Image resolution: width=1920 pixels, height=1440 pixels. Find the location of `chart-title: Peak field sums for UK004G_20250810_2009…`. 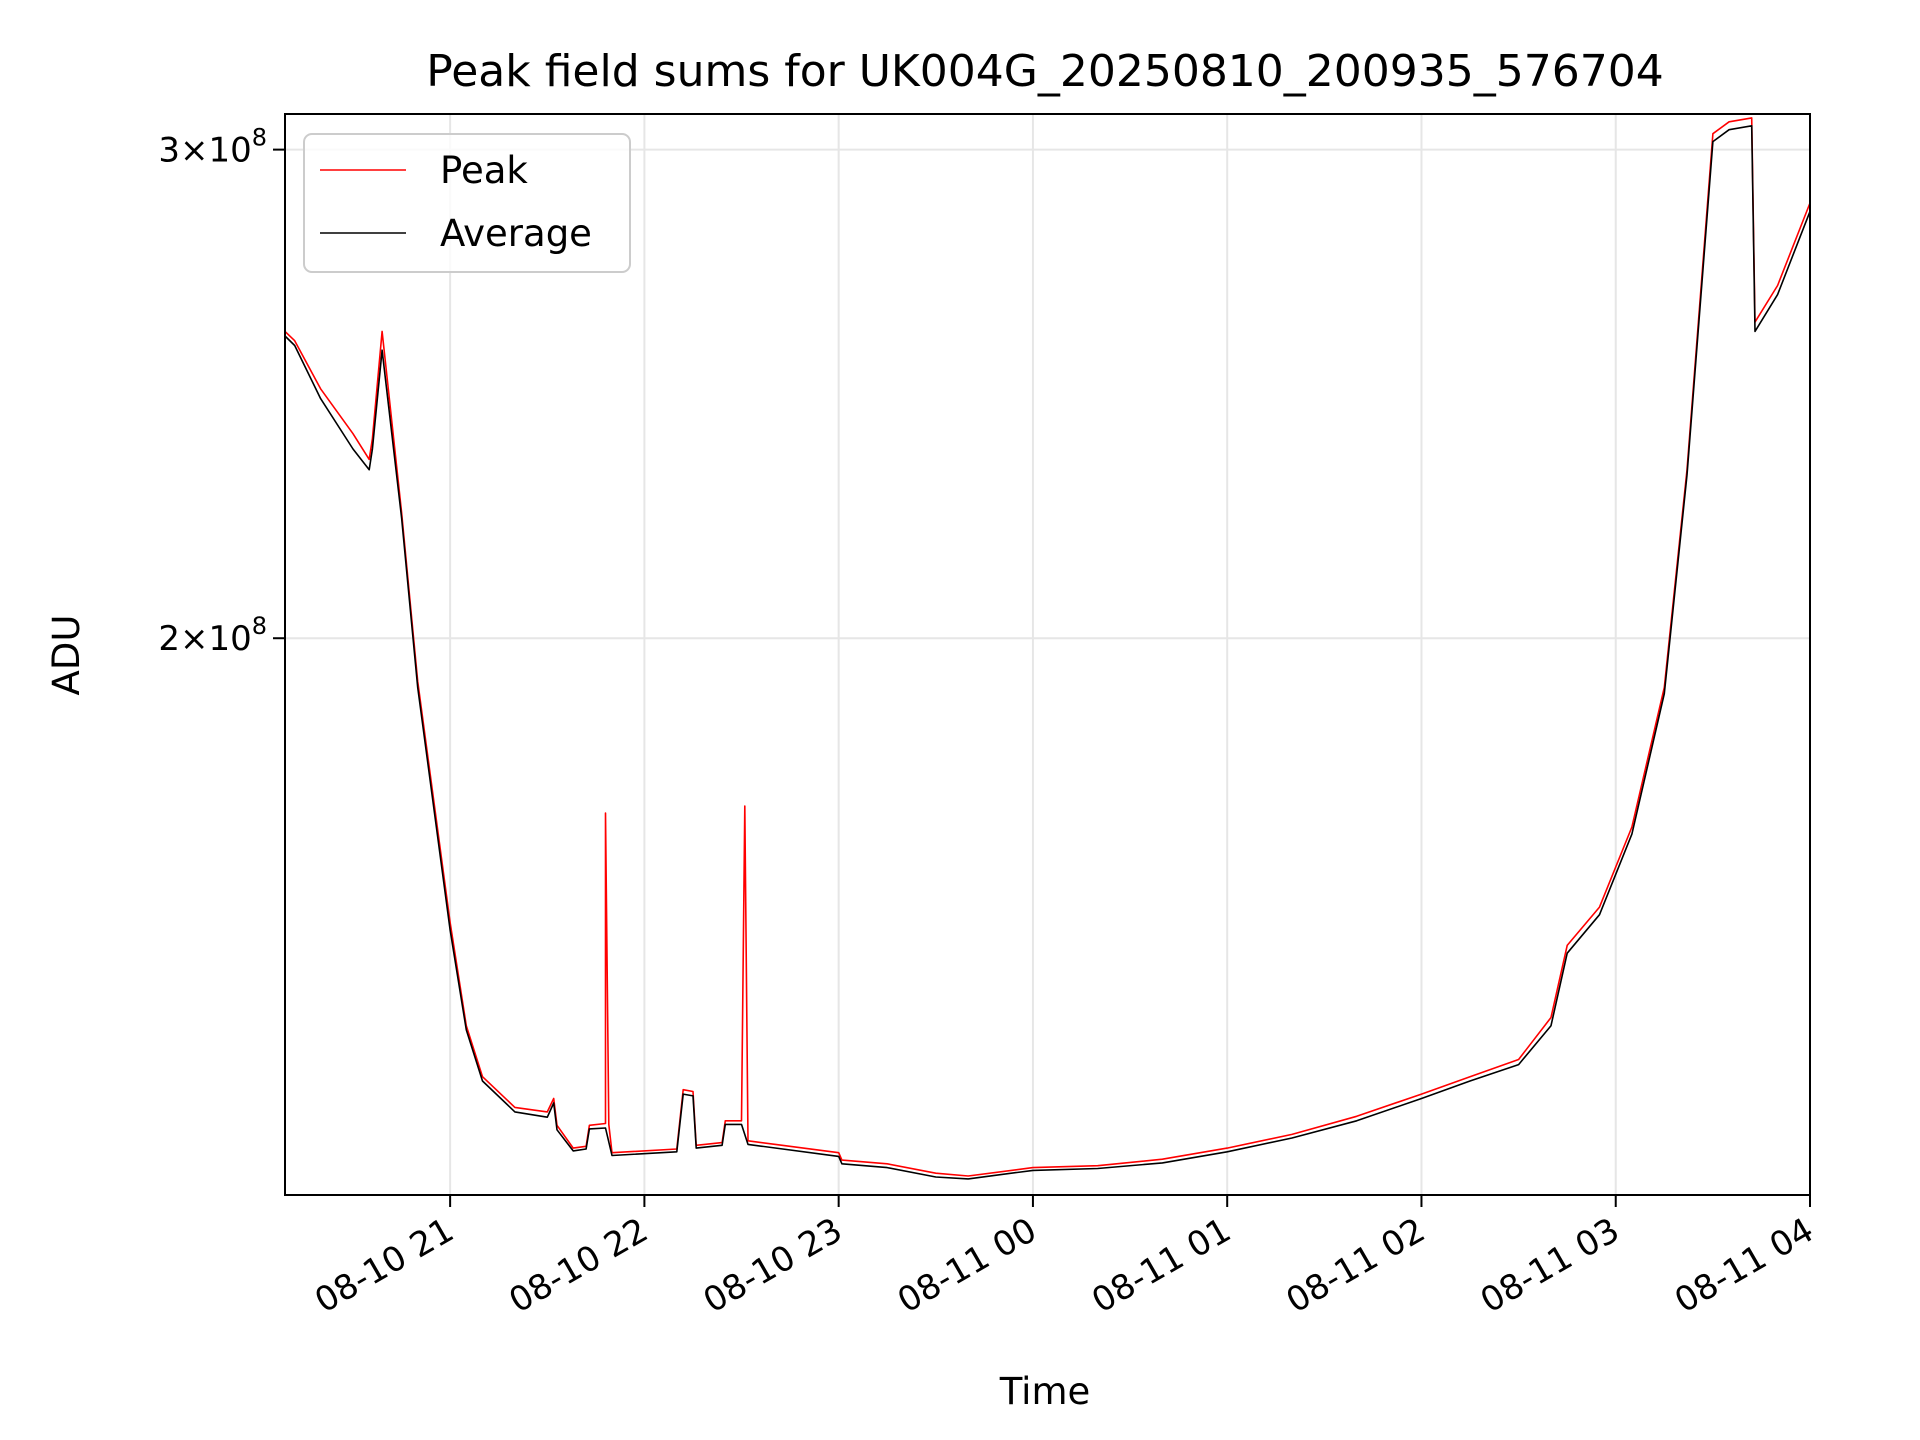

chart-title: Peak field sums for UK004G_20250810_2009… is located at coordinates (1044, 71).